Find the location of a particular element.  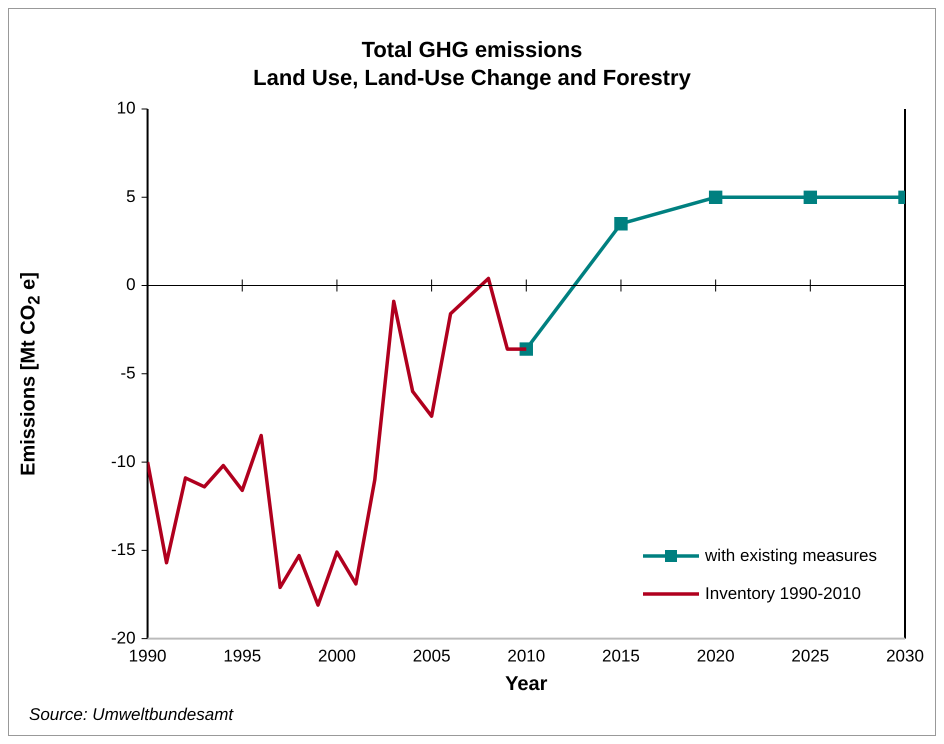

y-tick-label: -20 is located at coordinates (123, 638).